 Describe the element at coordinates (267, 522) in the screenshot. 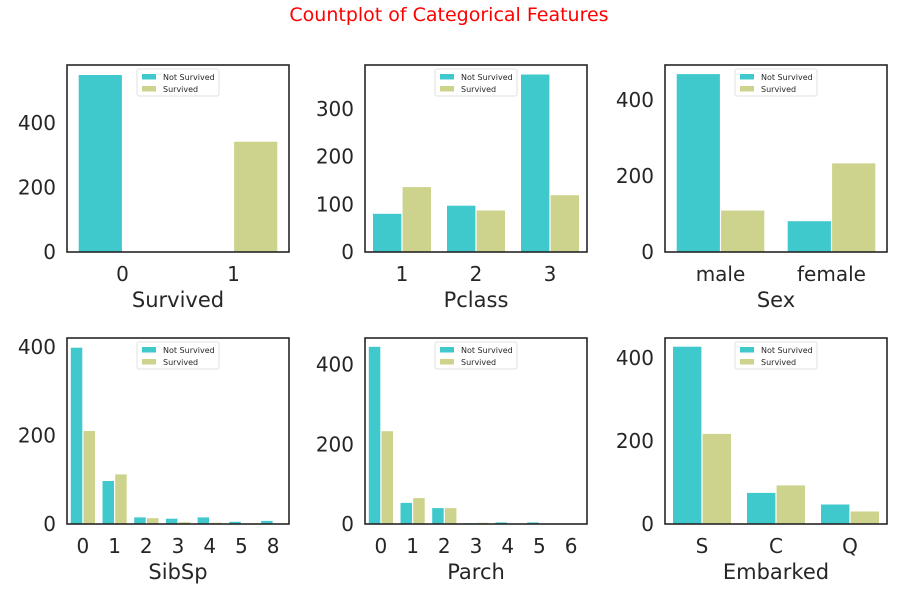

I see `bar-8-not-survived` at that location.